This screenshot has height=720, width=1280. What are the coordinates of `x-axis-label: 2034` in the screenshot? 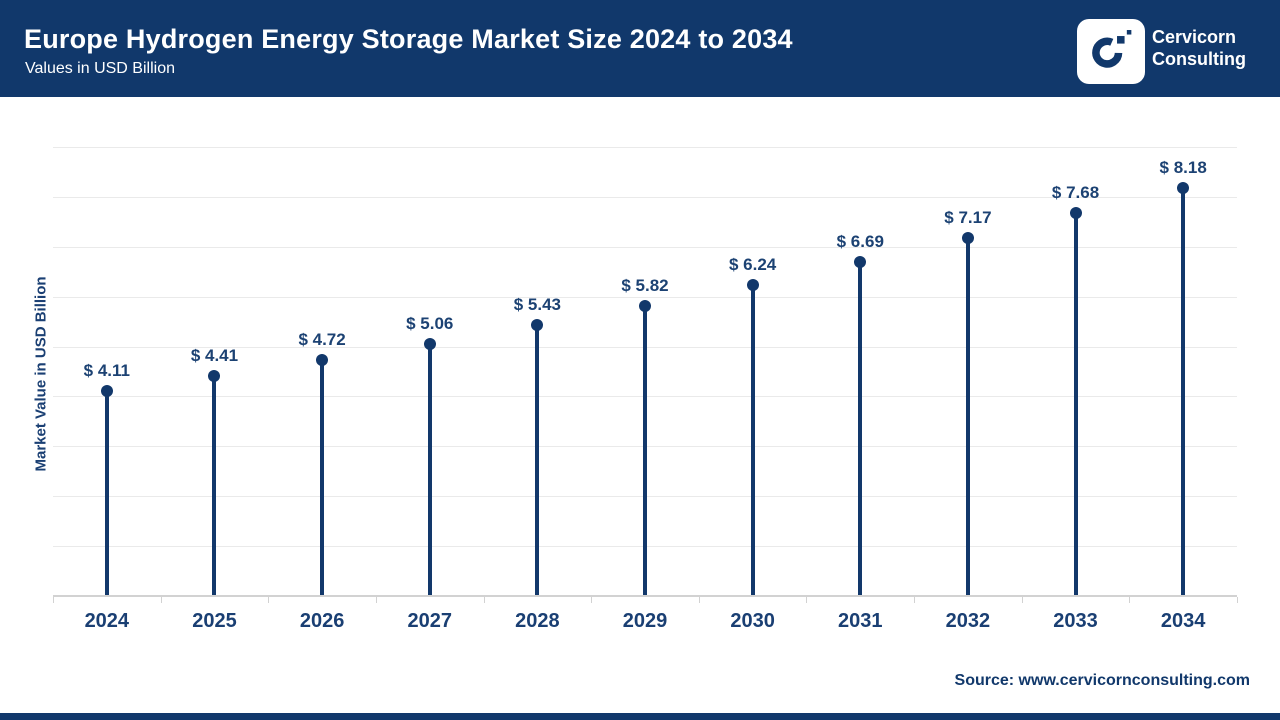 It's located at (1183, 620).